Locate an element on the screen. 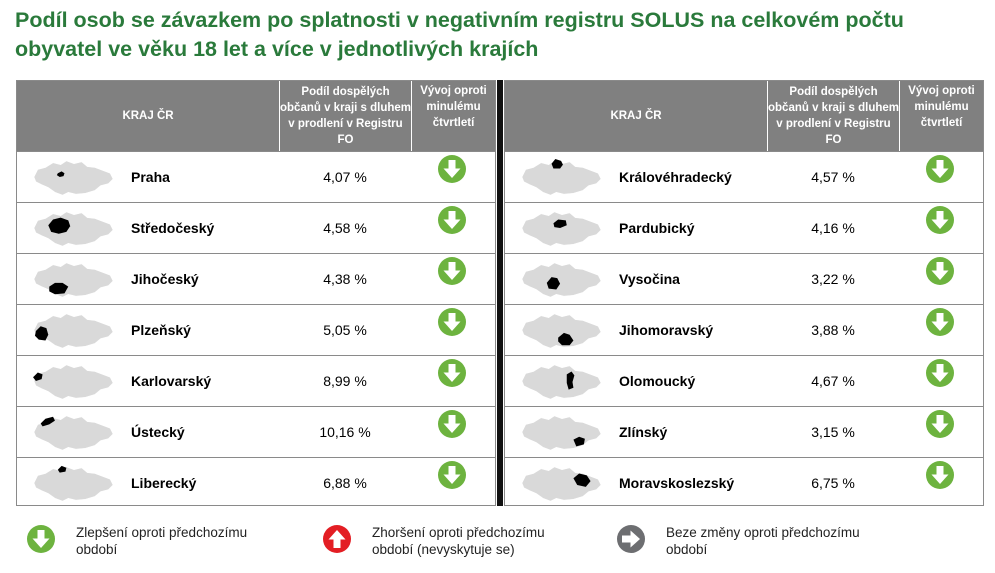  table-row: Plzeňský 5,05 % is located at coordinates (256, 329).